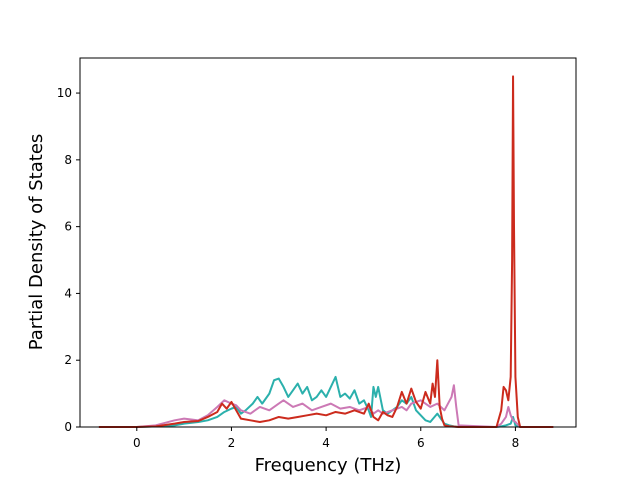 Image resolution: width=640 pixels, height=484 pixels. What do you see at coordinates (68, 293) in the screenshot?
I see `y-tick-label: 4` at bounding box center [68, 293].